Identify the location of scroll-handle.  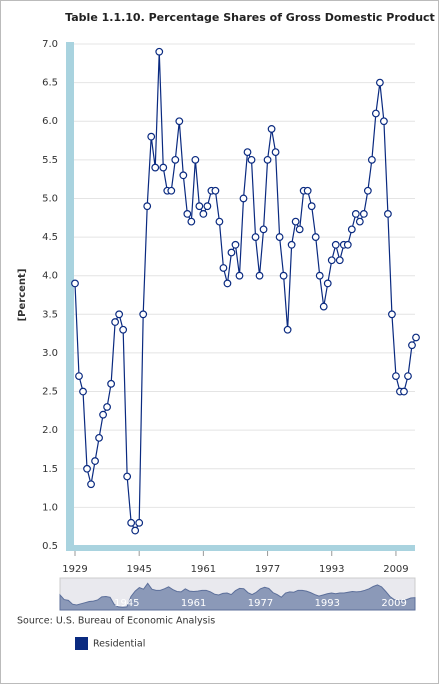
(70, 296).